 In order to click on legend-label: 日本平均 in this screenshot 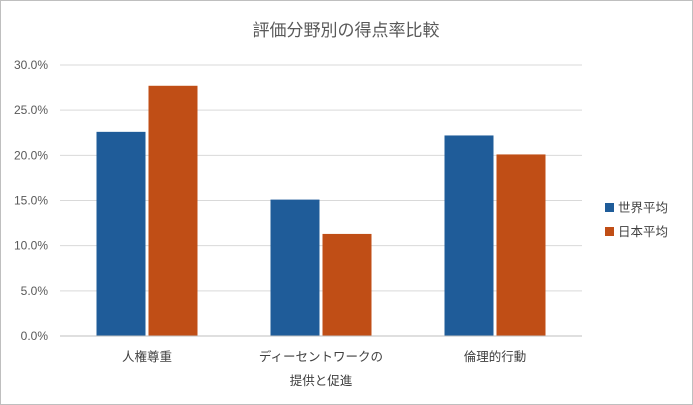, I will do `click(643, 231)`.